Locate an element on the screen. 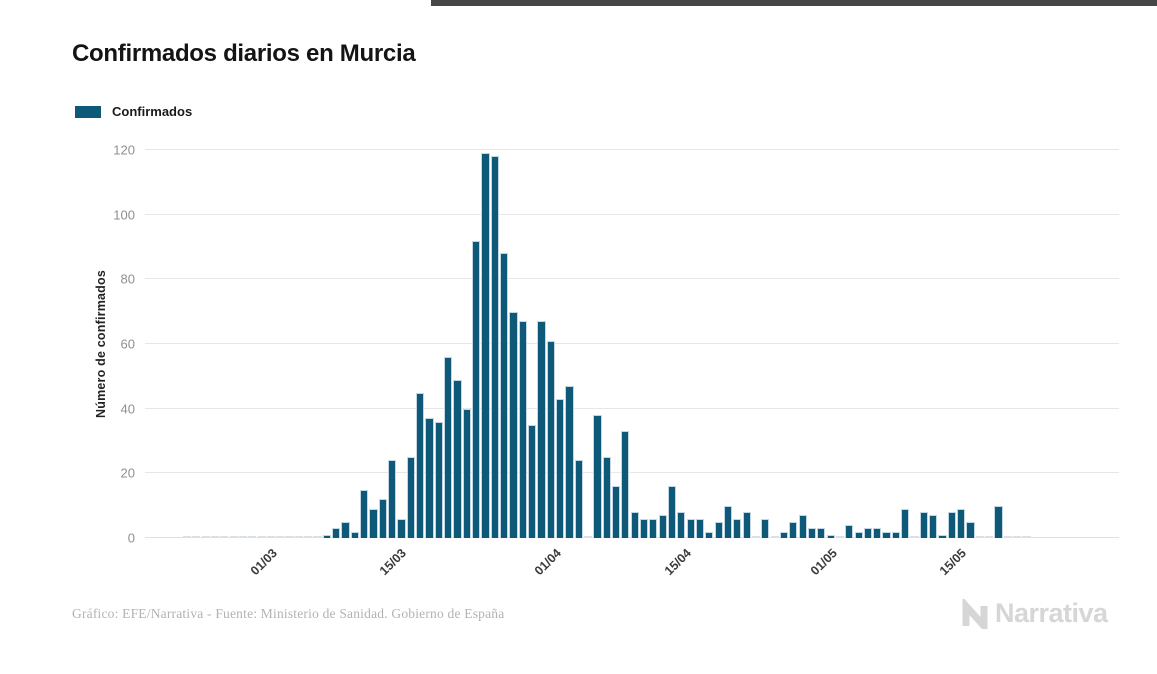  y-axis-title: Número de confirmados is located at coordinates (101, 344).